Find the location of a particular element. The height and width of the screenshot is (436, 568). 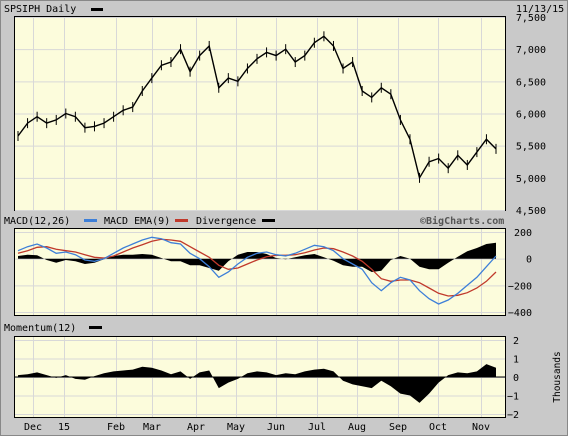

price-header: SPSIPH Daily 11/13/15 is located at coordinates (284, 9).